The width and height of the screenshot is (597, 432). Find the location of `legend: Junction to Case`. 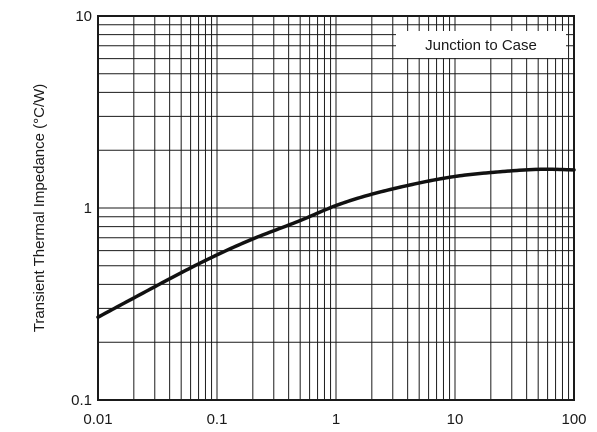

legend: Junction to Case is located at coordinates (481, 44).